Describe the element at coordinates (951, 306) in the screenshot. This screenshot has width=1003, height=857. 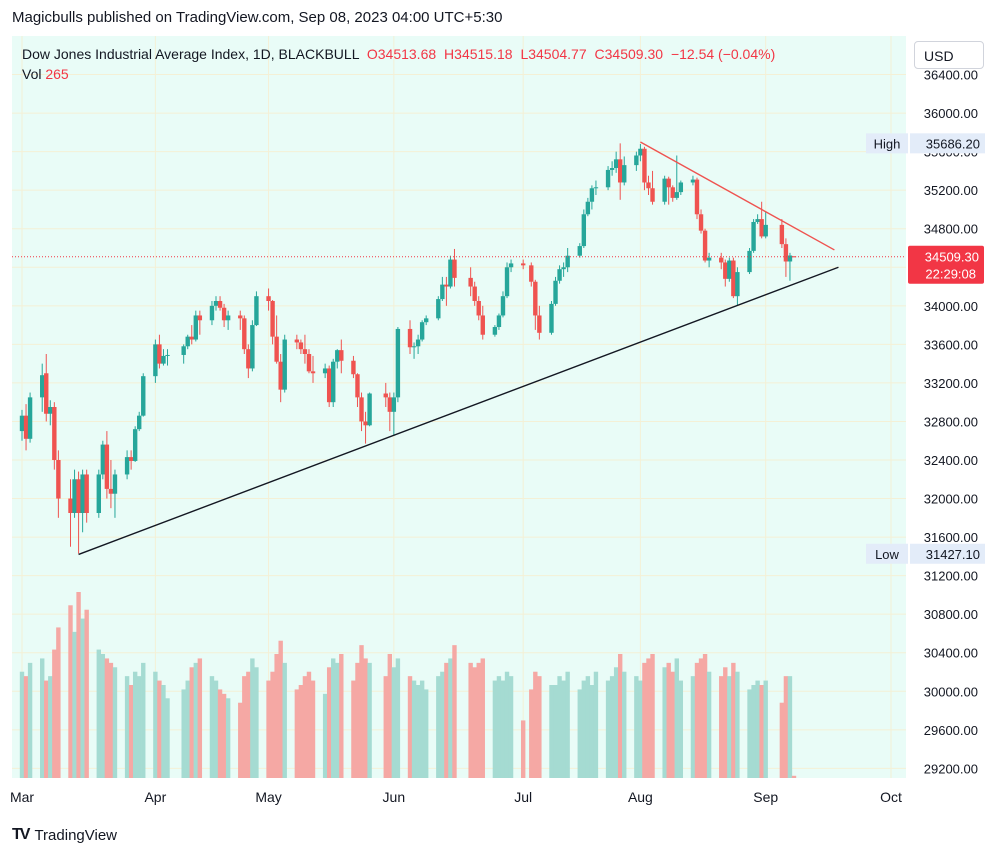
I see `y-tick-label: 34000.00` at that location.